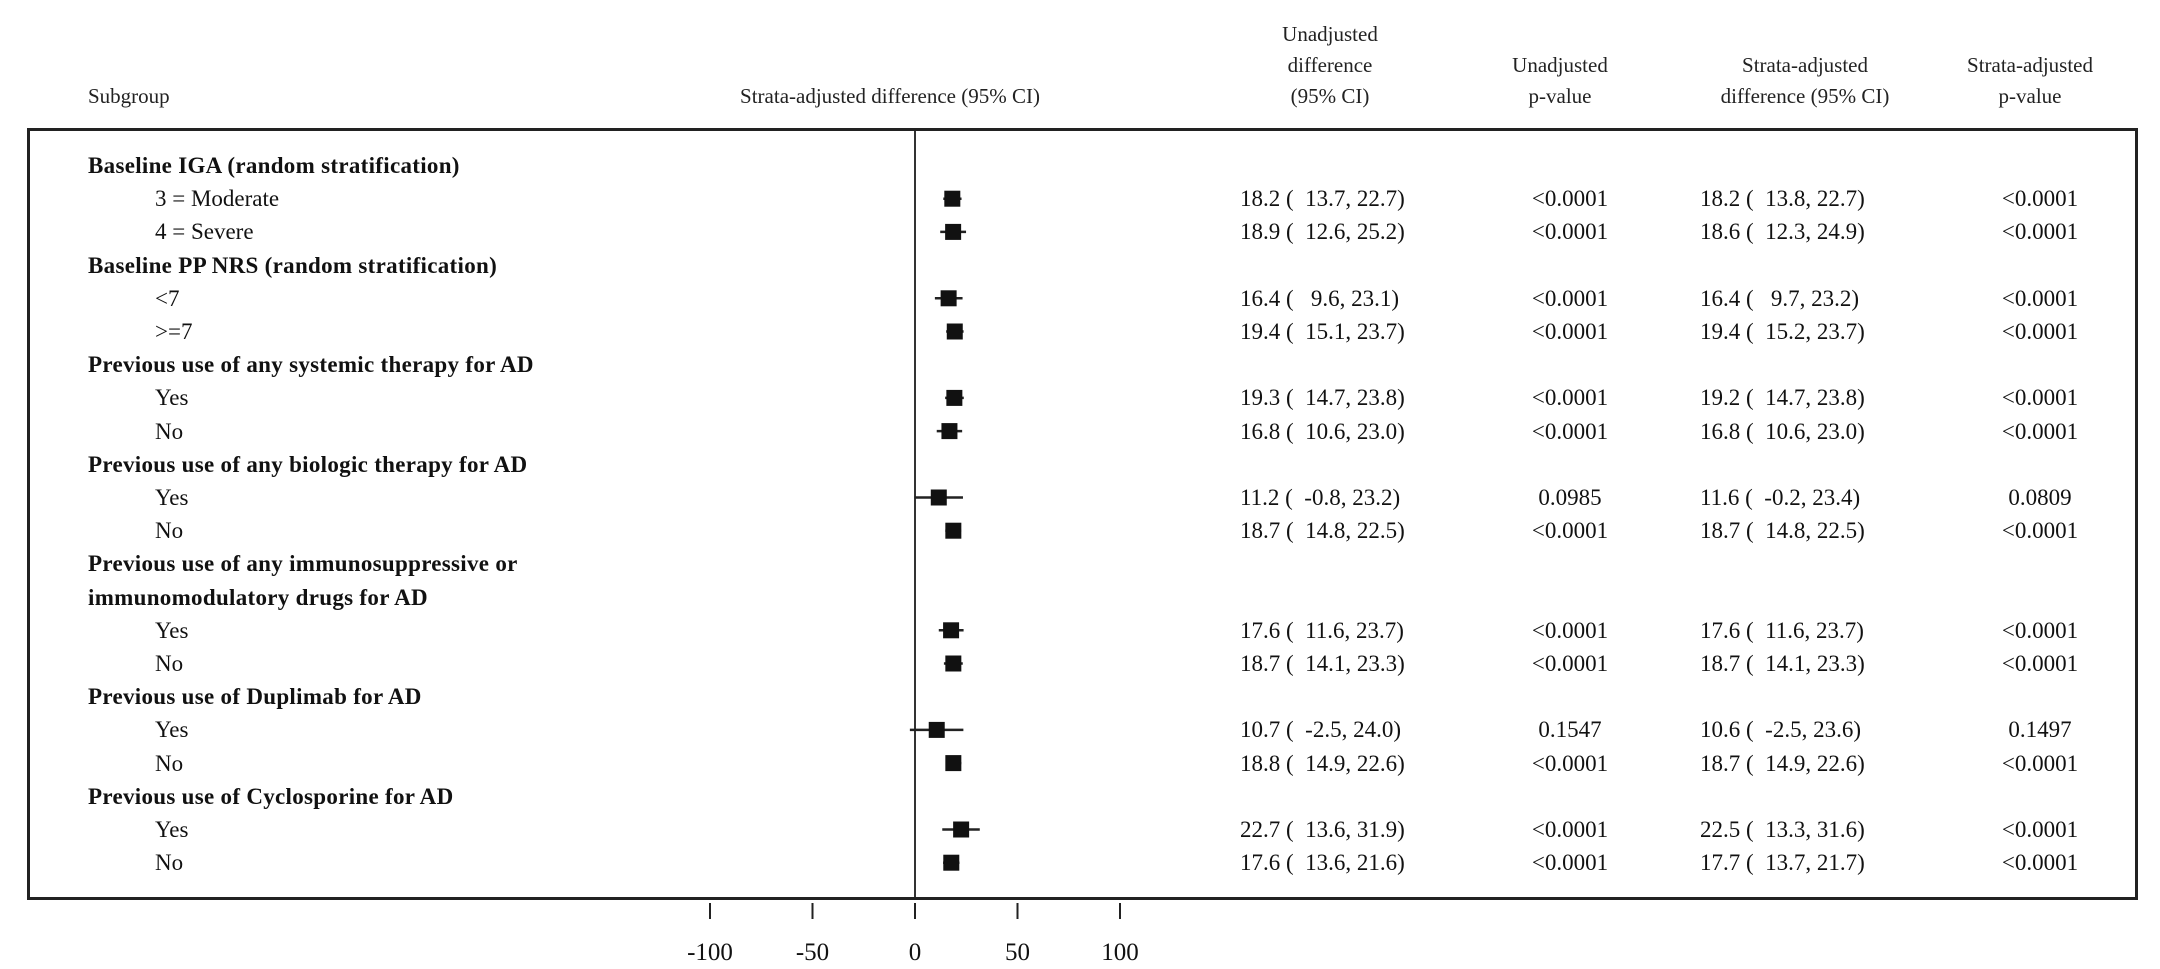  I want to click on header-forest: Strata-adjusted difference (95% CI), so click(890, 96).